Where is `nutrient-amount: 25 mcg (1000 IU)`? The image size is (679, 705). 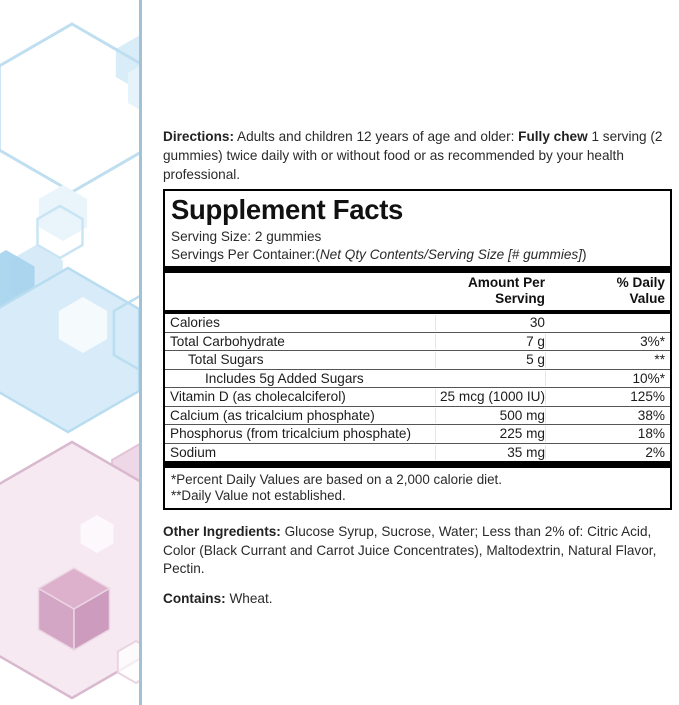 nutrient-amount: 25 mcg (1000 IU) is located at coordinates (490, 397).